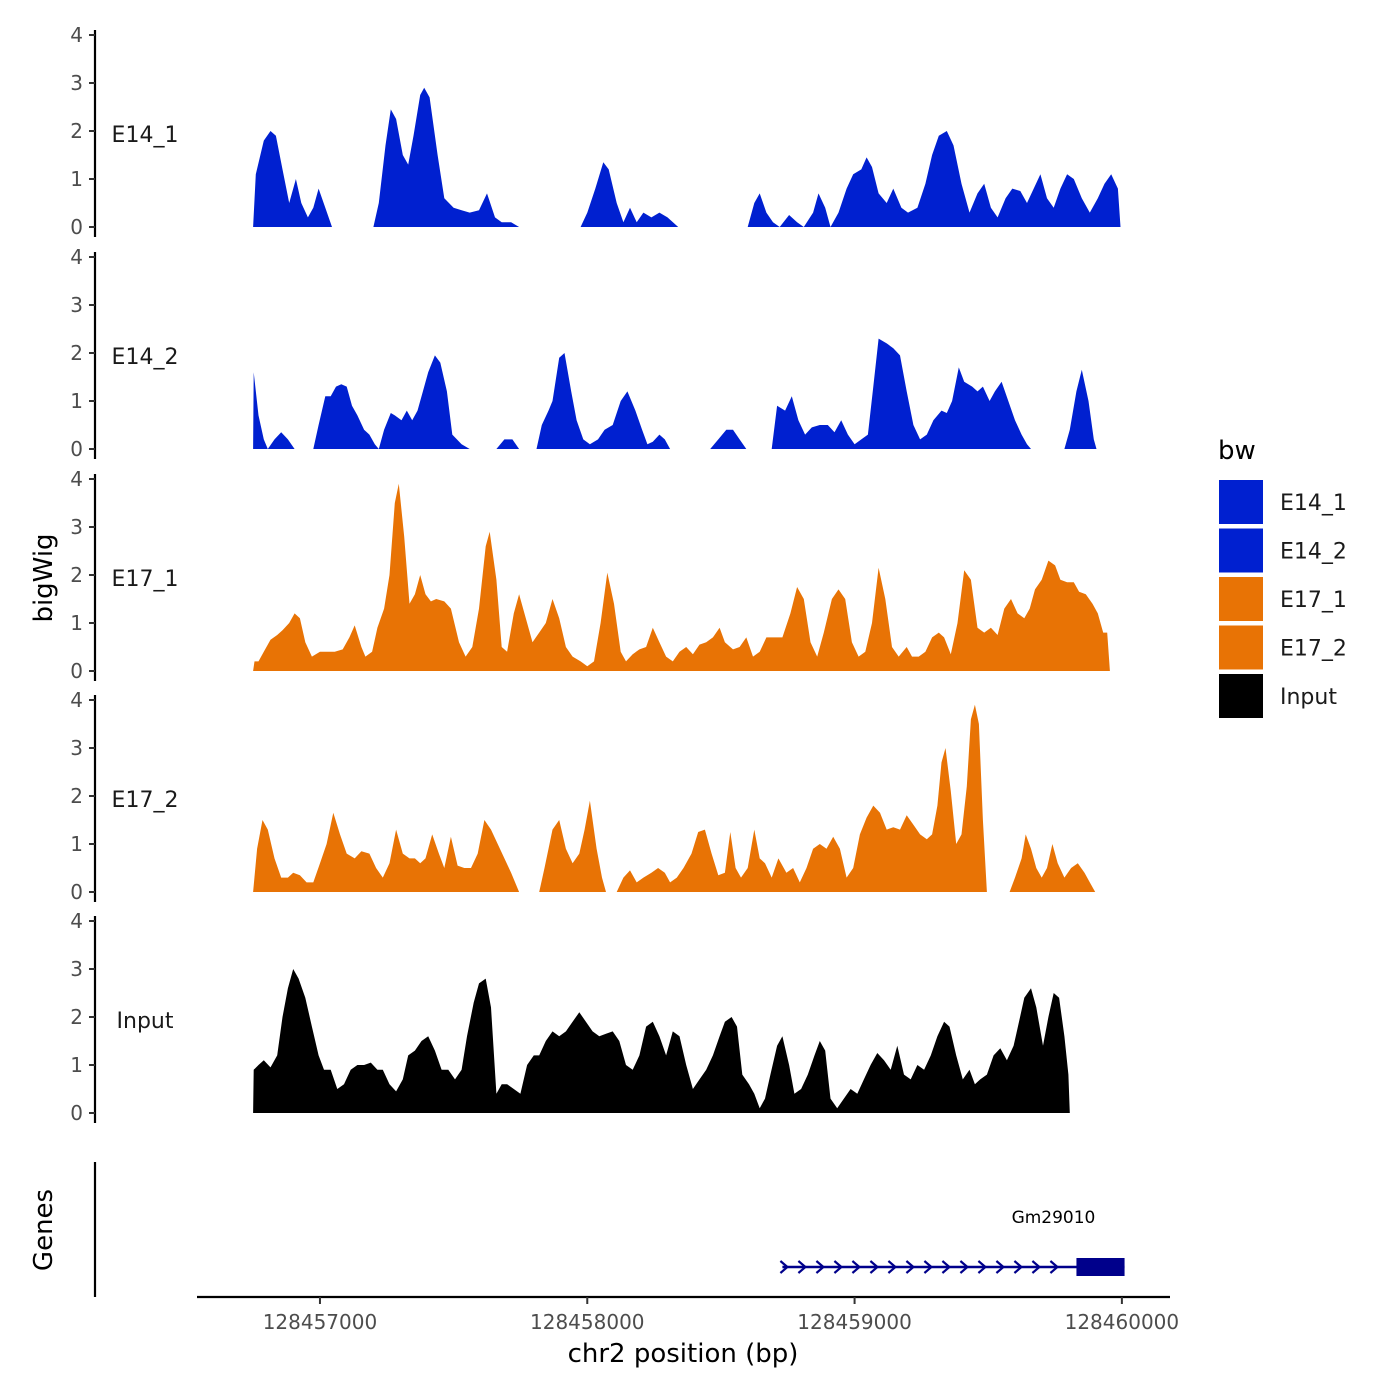  I want to click on x-axis: 128457000 128458000 128459000 128460000, so click(688, 1314).